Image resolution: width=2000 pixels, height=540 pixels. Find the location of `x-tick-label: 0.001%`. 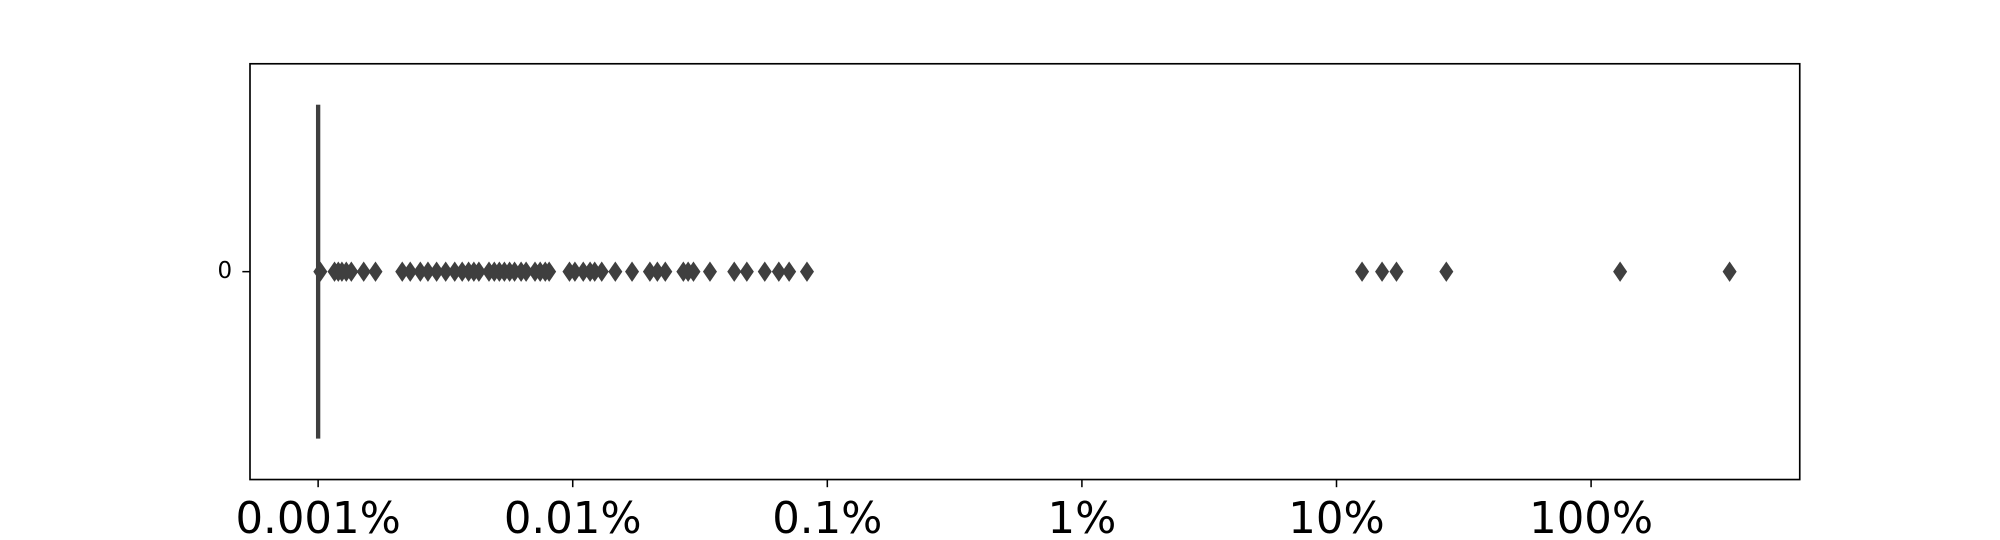

x-tick-label: 0.001% is located at coordinates (317, 517).